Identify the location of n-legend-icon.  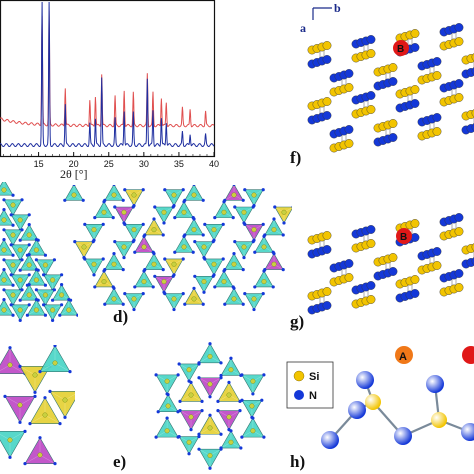
(299, 395).